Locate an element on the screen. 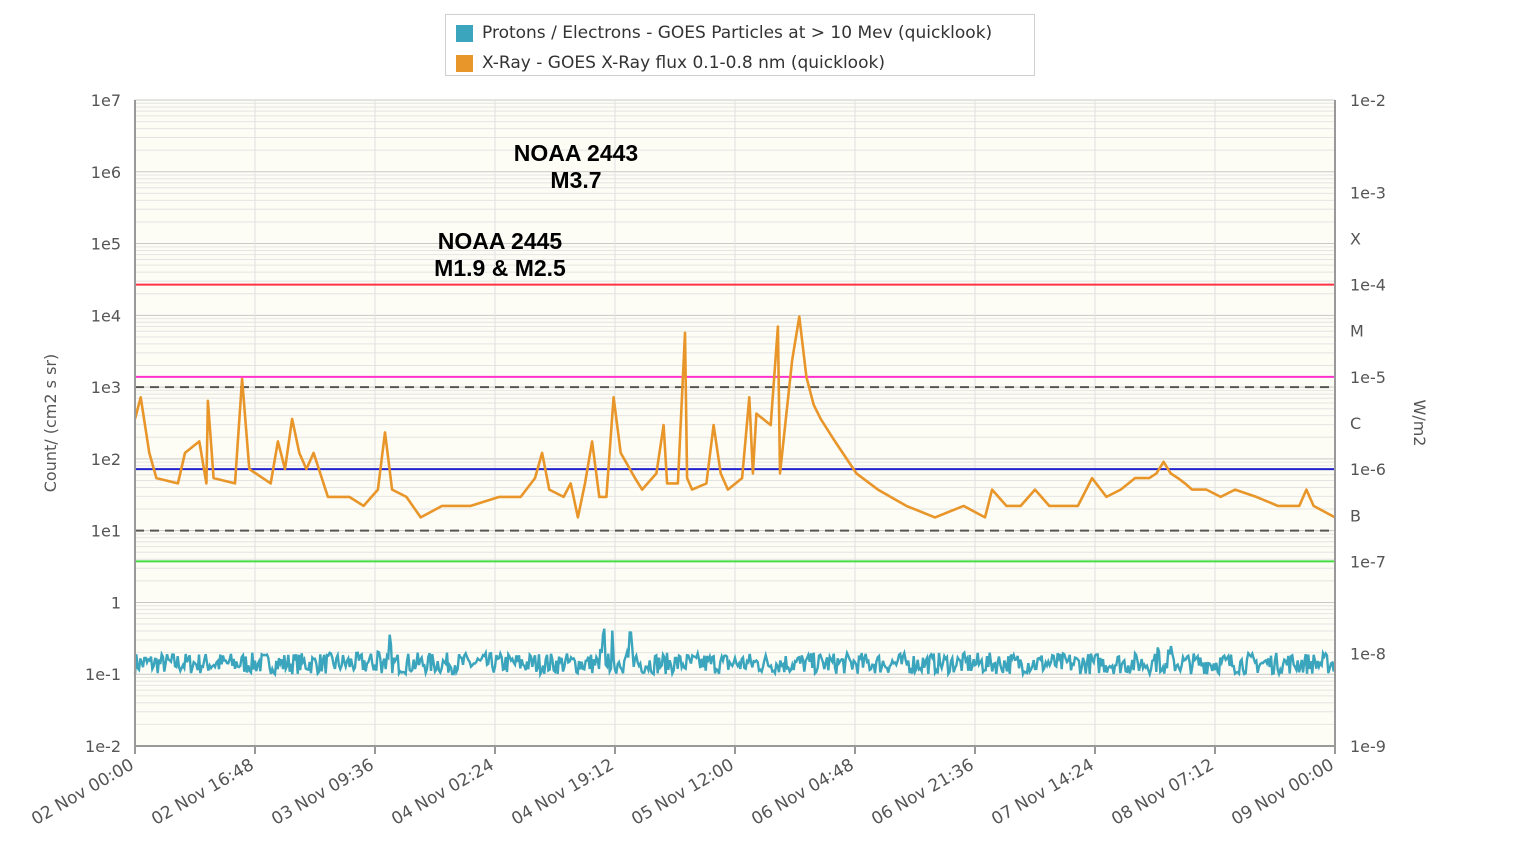  annotation-noaa-2445-line2: M1.9 & M2.5 is located at coordinates (500, 268).